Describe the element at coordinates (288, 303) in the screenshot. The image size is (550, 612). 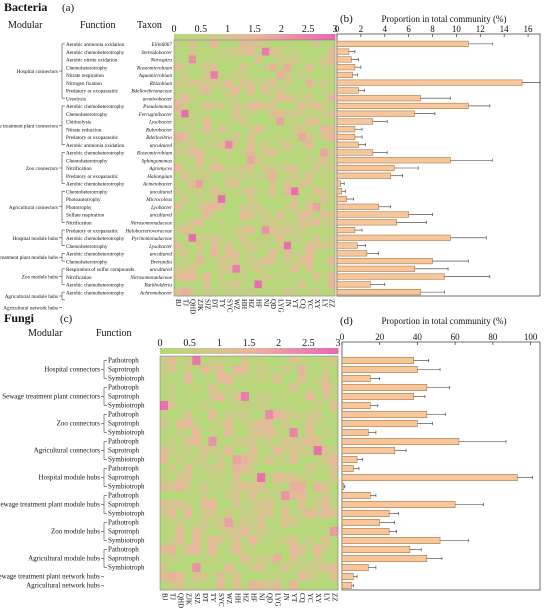
I see `column-label: JN` at that location.